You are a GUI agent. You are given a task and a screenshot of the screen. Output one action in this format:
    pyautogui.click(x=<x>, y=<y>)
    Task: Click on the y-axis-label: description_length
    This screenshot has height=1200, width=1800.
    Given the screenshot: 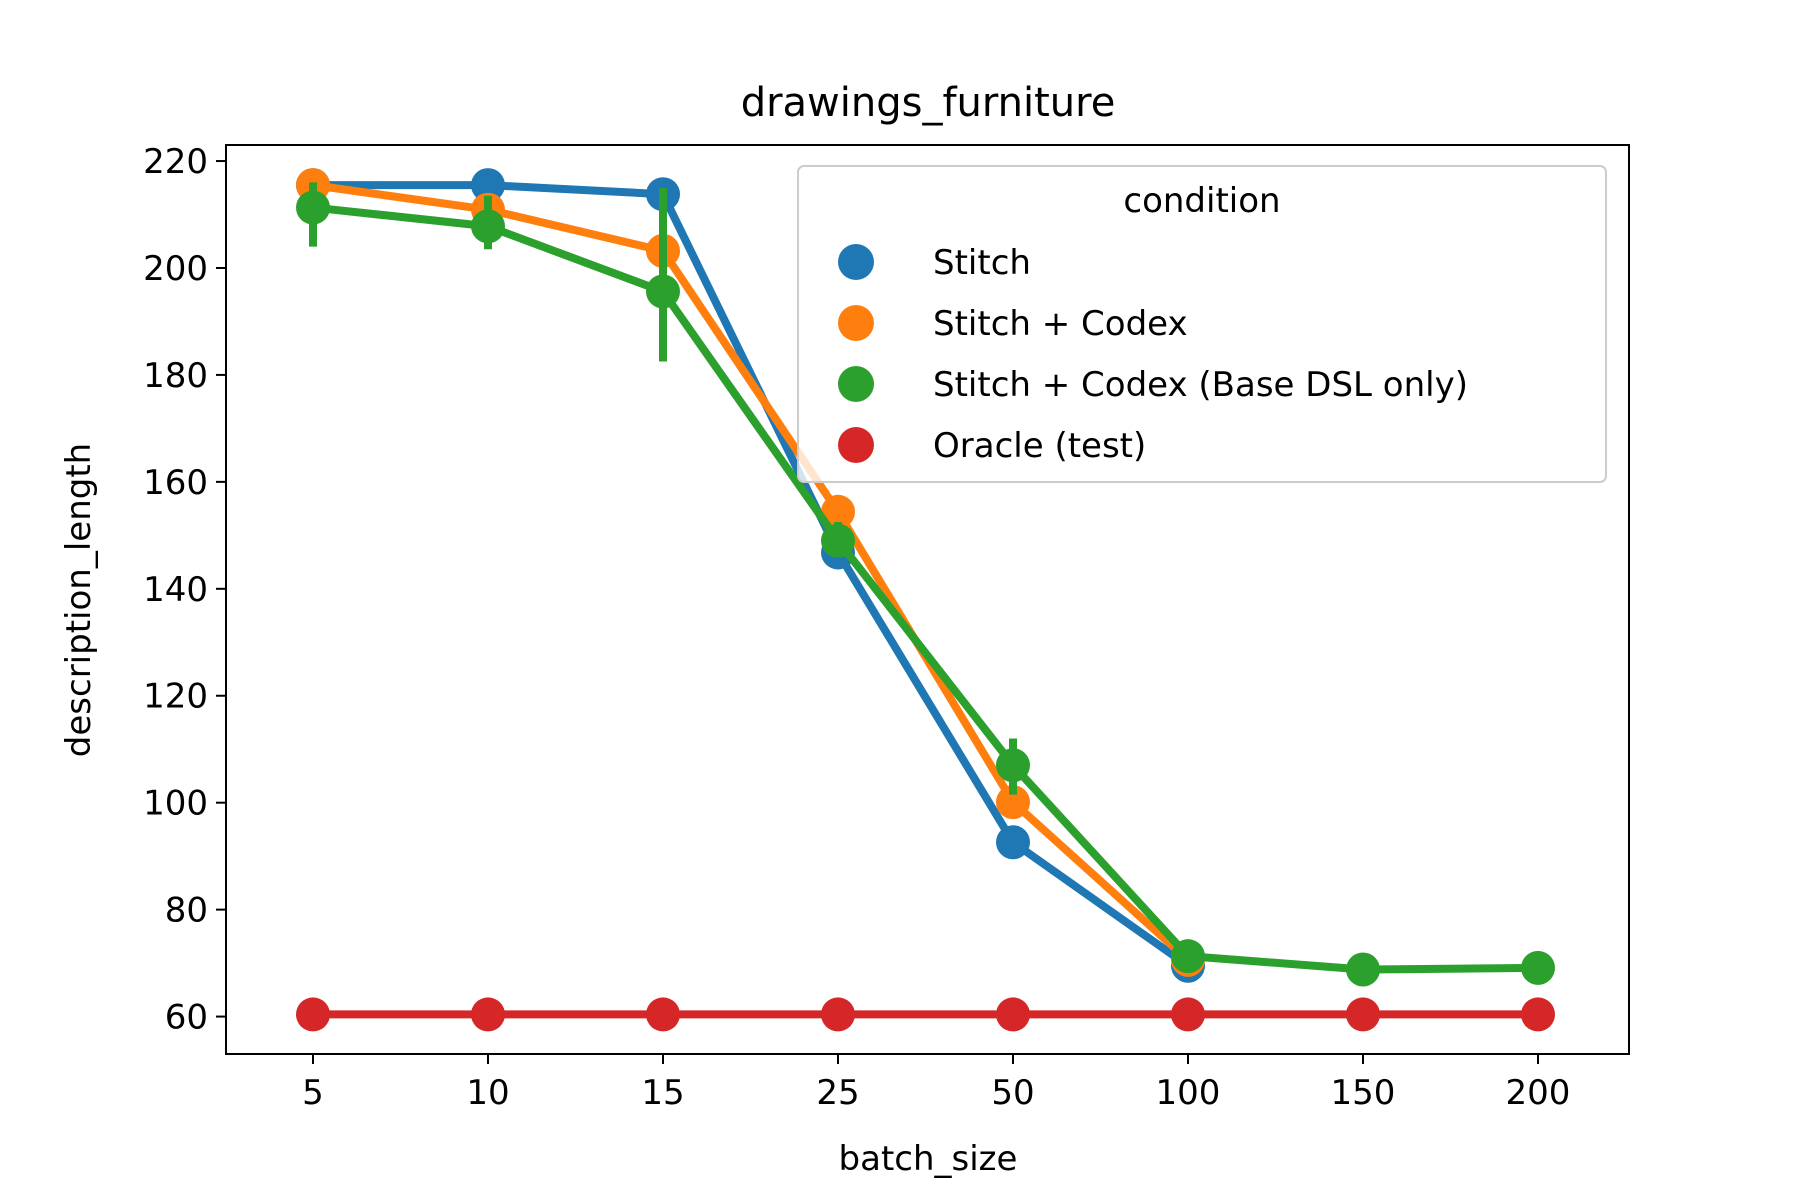 What is the action you would take?
    pyautogui.click(x=79, y=600)
    